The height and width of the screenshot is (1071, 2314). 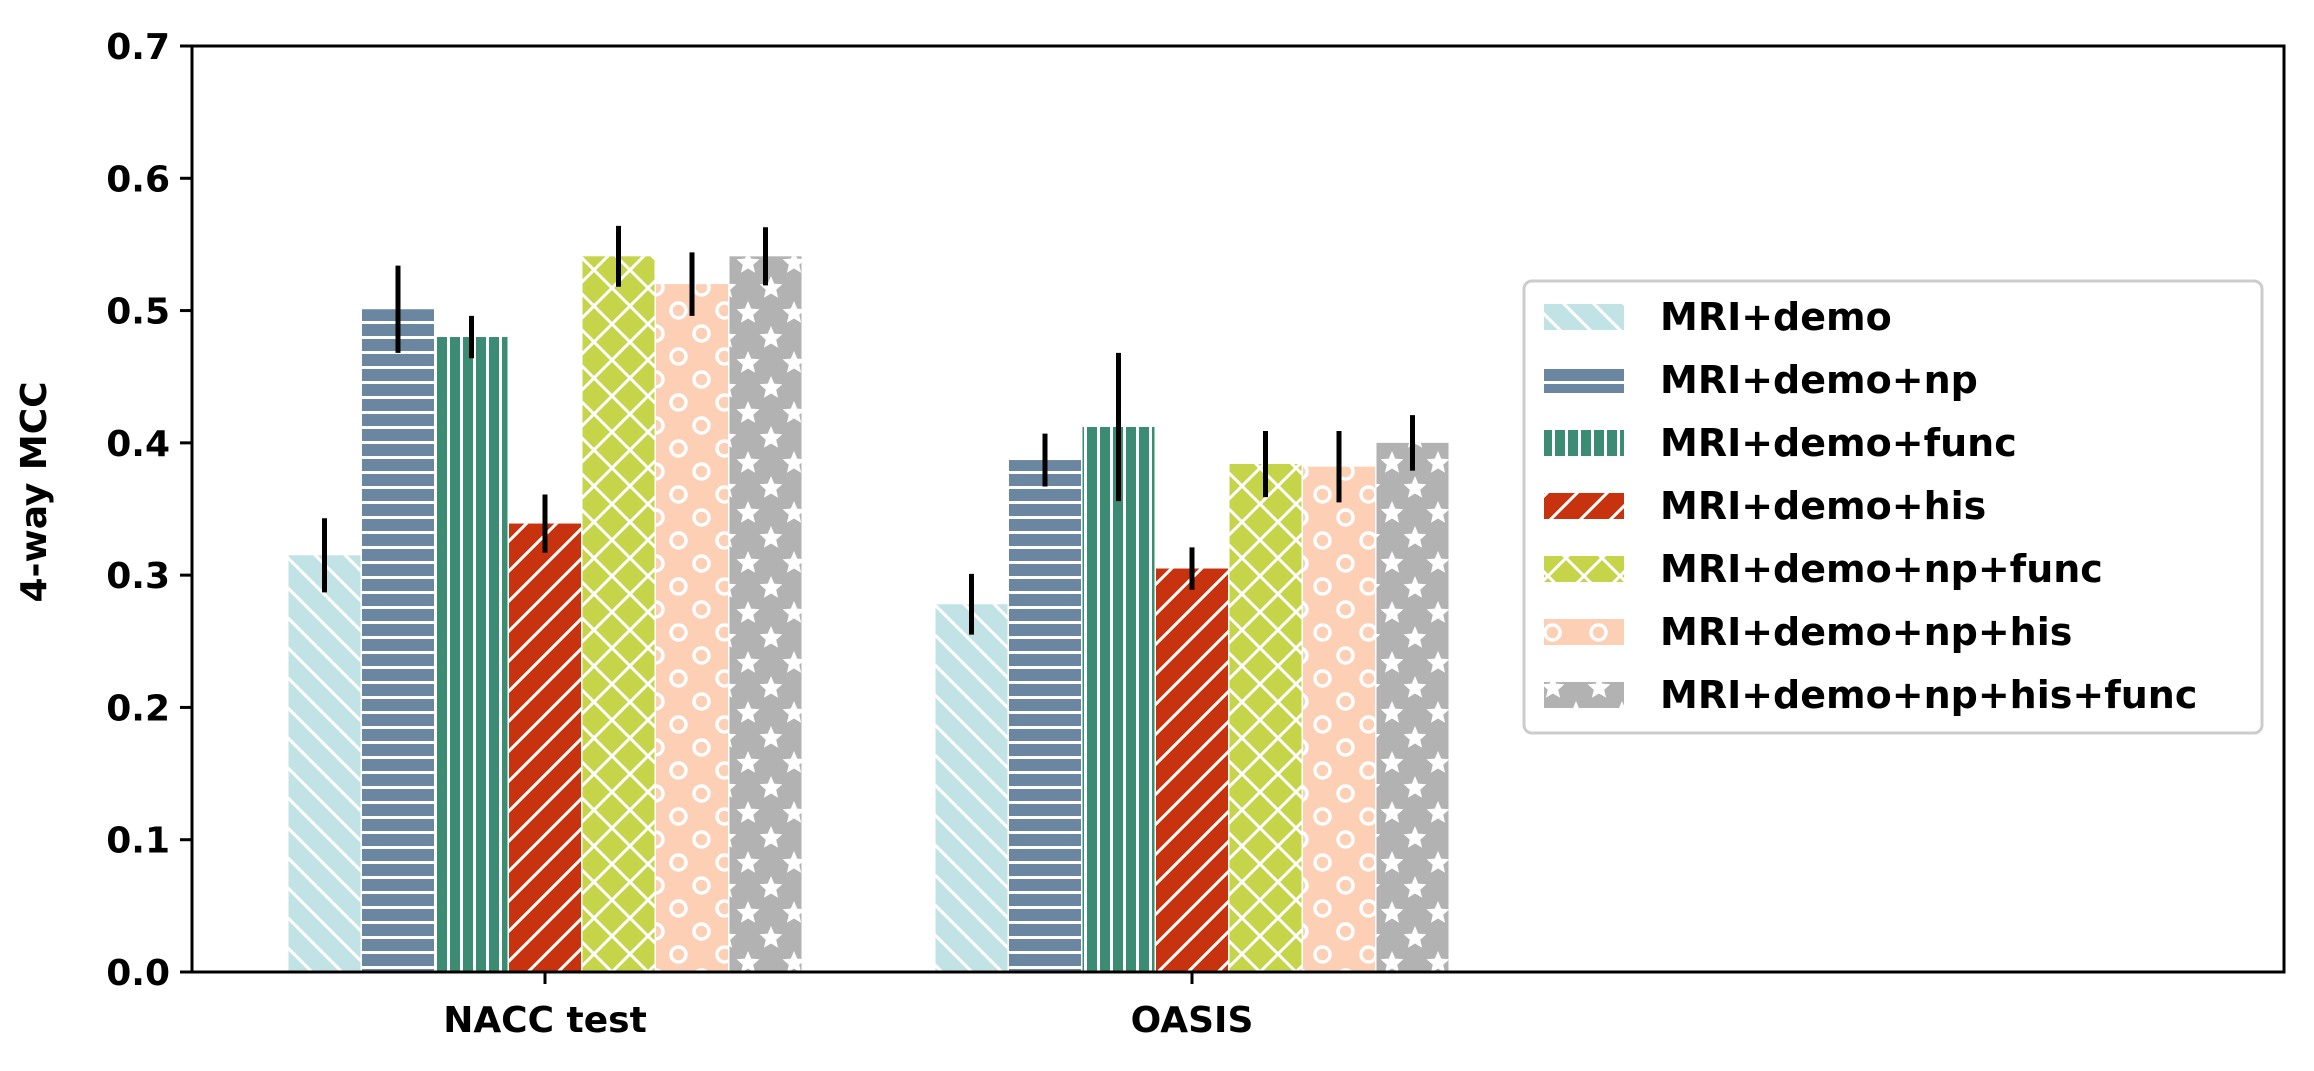 I want to click on x-tick-label: OASIS, so click(x=1192, y=1020).